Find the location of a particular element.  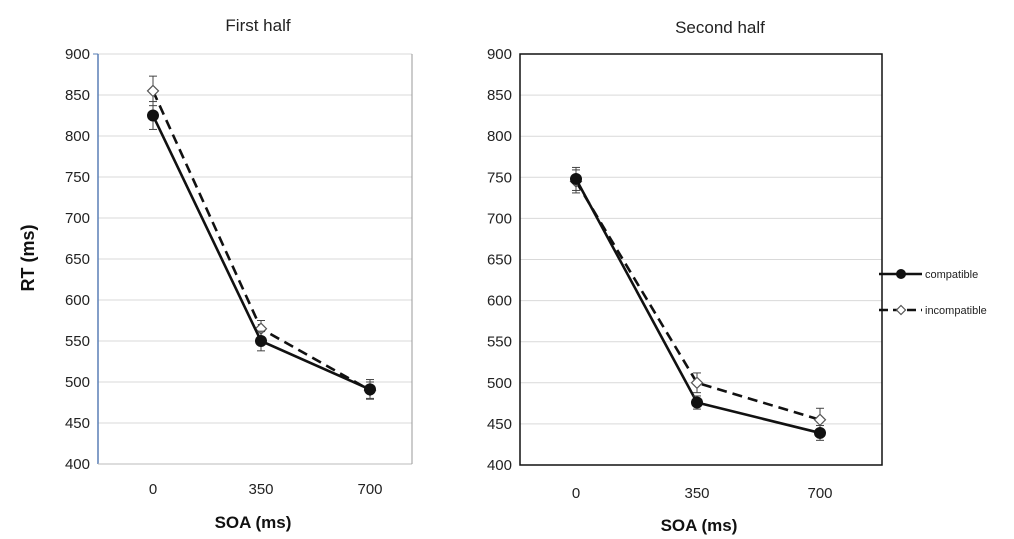

legend-item-compatible: compatible is located at coordinates (928, 275).